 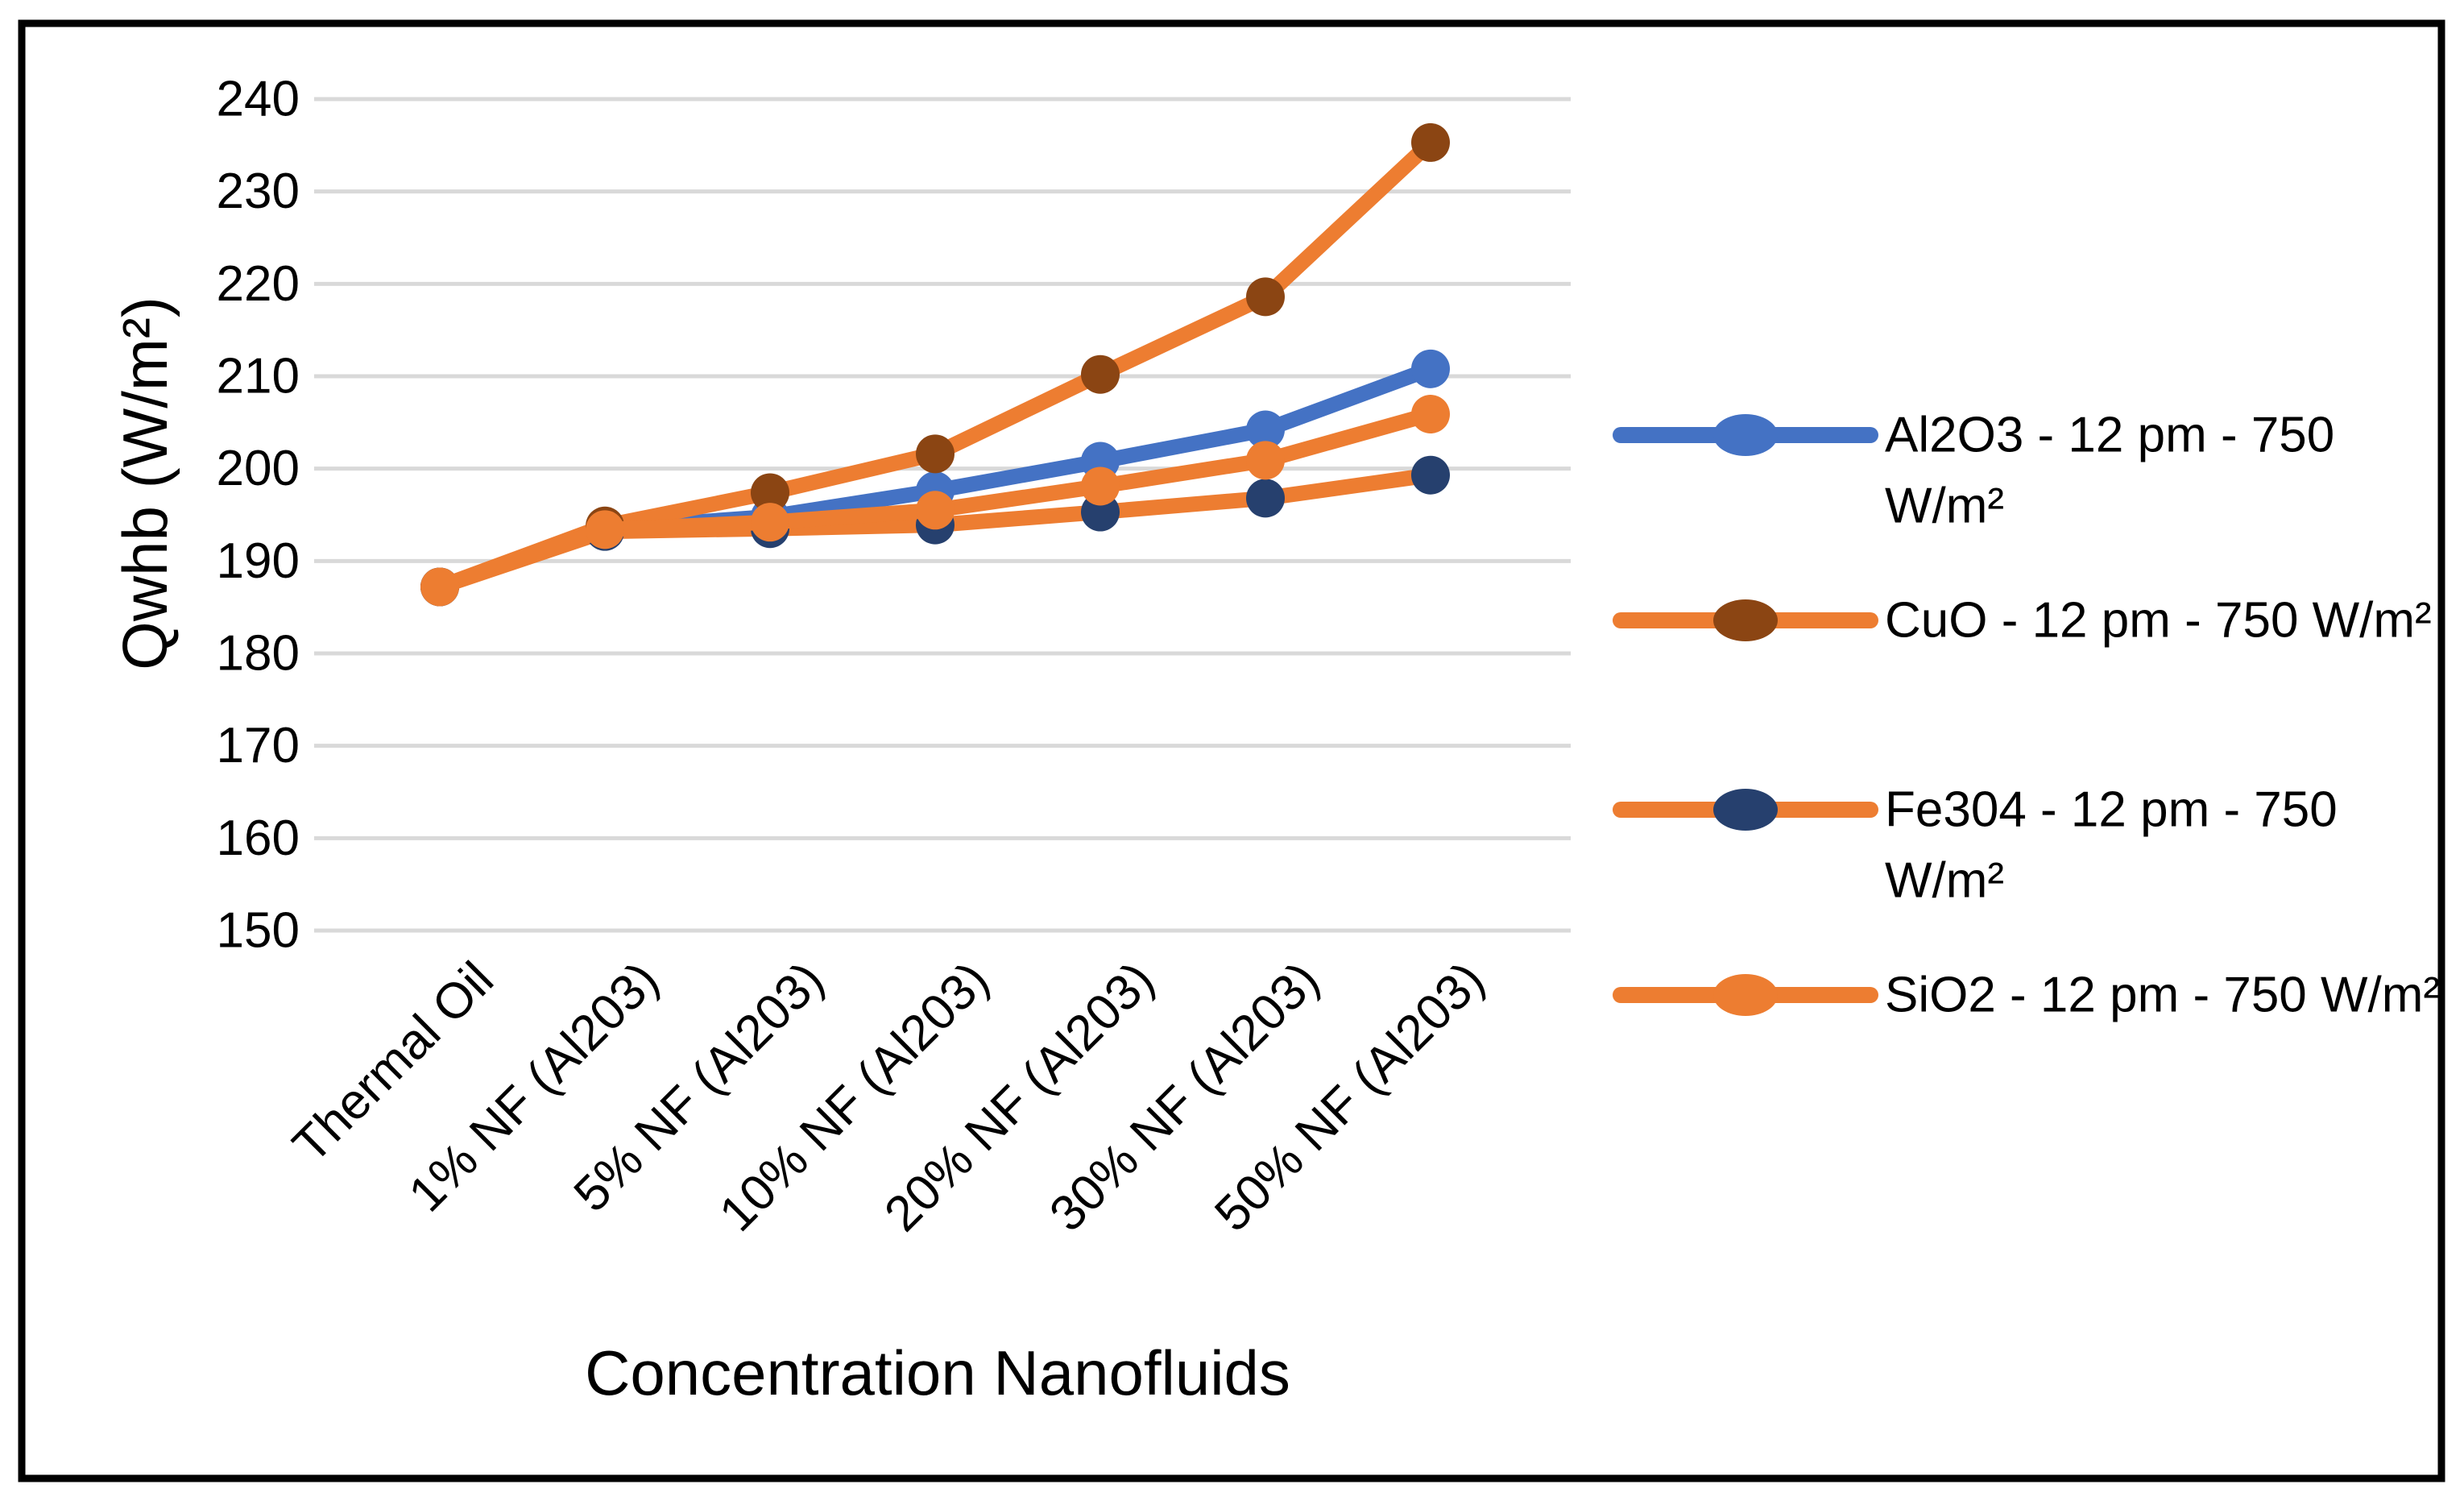 I want to click on legend-marker-cuo, so click(x=1745, y=620).